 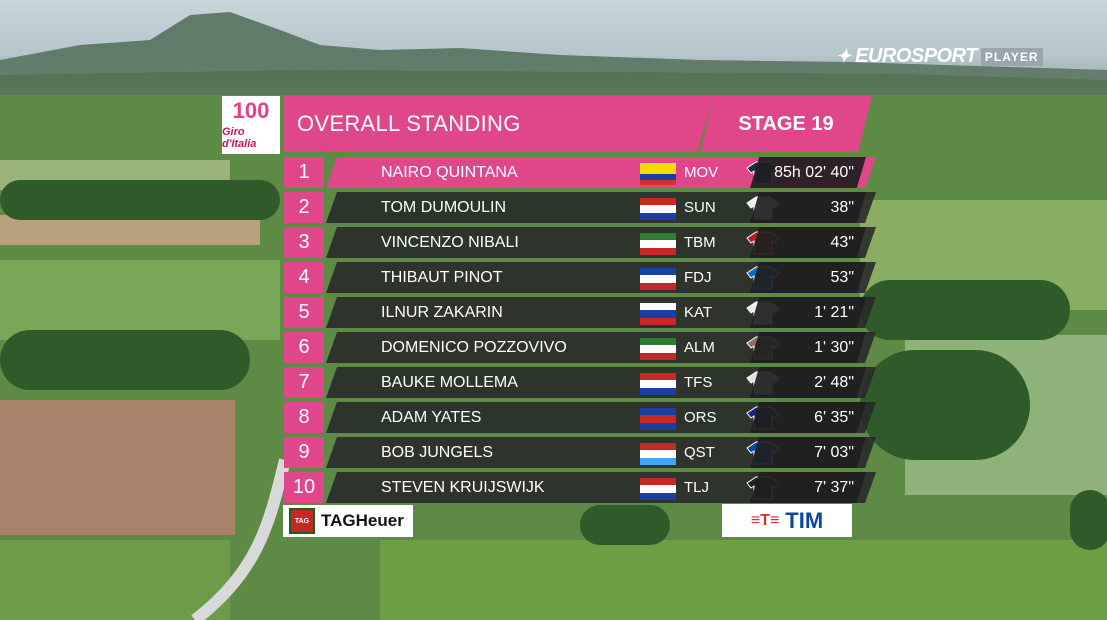 I want to click on table-row: 3 VINCENZO NIBALI TBM 43", so click(x=580, y=242).